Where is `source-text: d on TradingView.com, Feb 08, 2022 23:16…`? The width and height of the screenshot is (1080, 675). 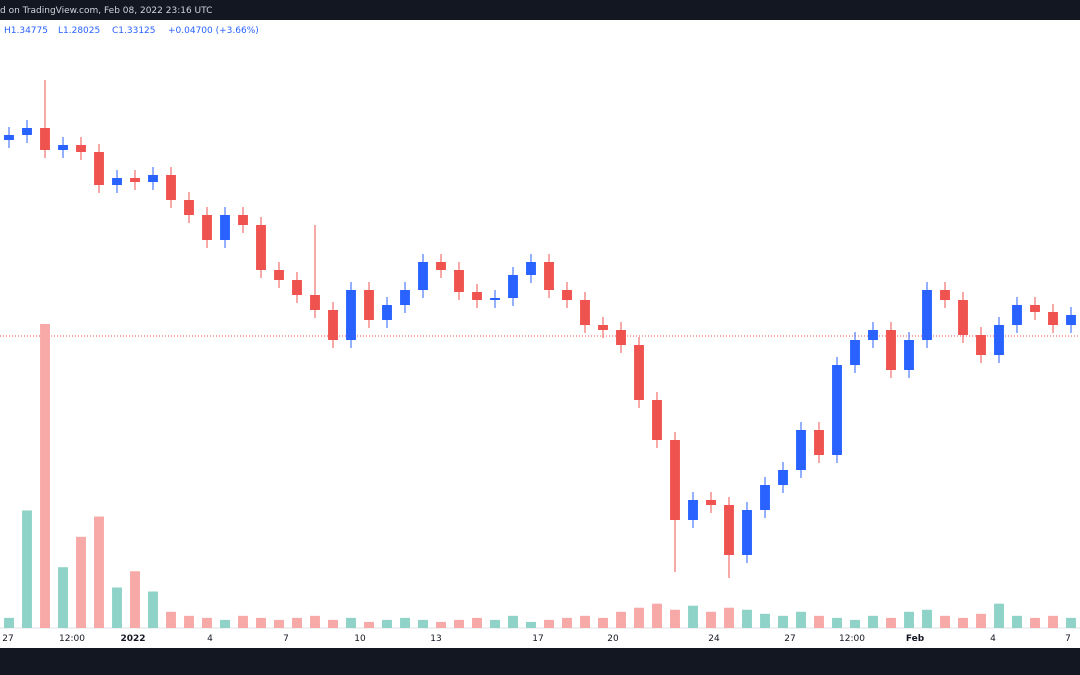 source-text: d on TradingView.com, Feb 08, 2022 23:16… is located at coordinates (106, 11).